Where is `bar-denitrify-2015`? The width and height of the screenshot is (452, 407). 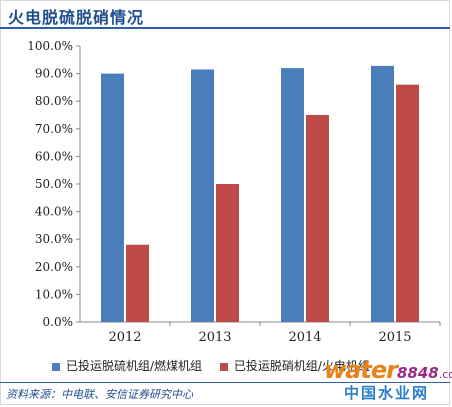 bar-denitrify-2015 is located at coordinates (407, 203).